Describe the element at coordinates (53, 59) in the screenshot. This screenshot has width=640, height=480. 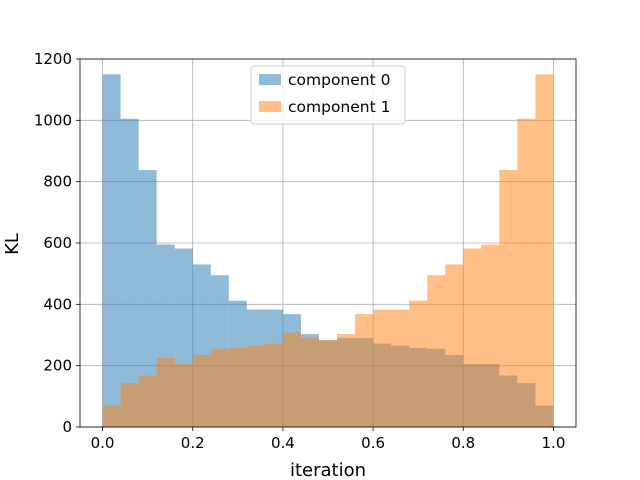
I see `y-tick-label: 1200` at that location.